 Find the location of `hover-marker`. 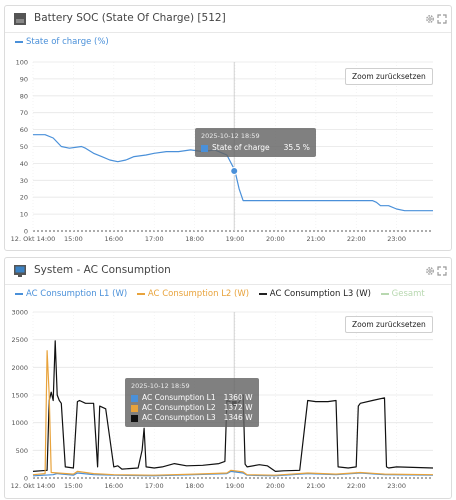

hover-marker is located at coordinates (234, 171).